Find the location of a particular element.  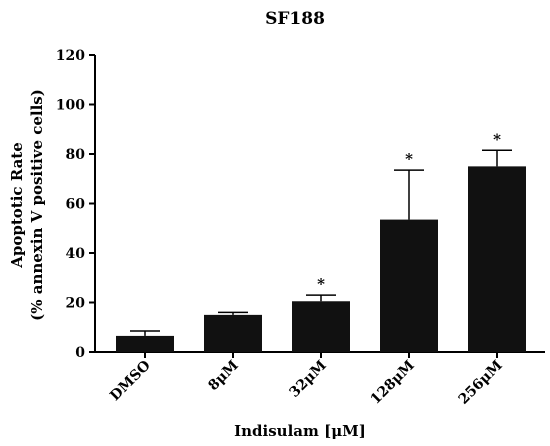

x-tick-label: 256μM is located at coordinates (481, 383).